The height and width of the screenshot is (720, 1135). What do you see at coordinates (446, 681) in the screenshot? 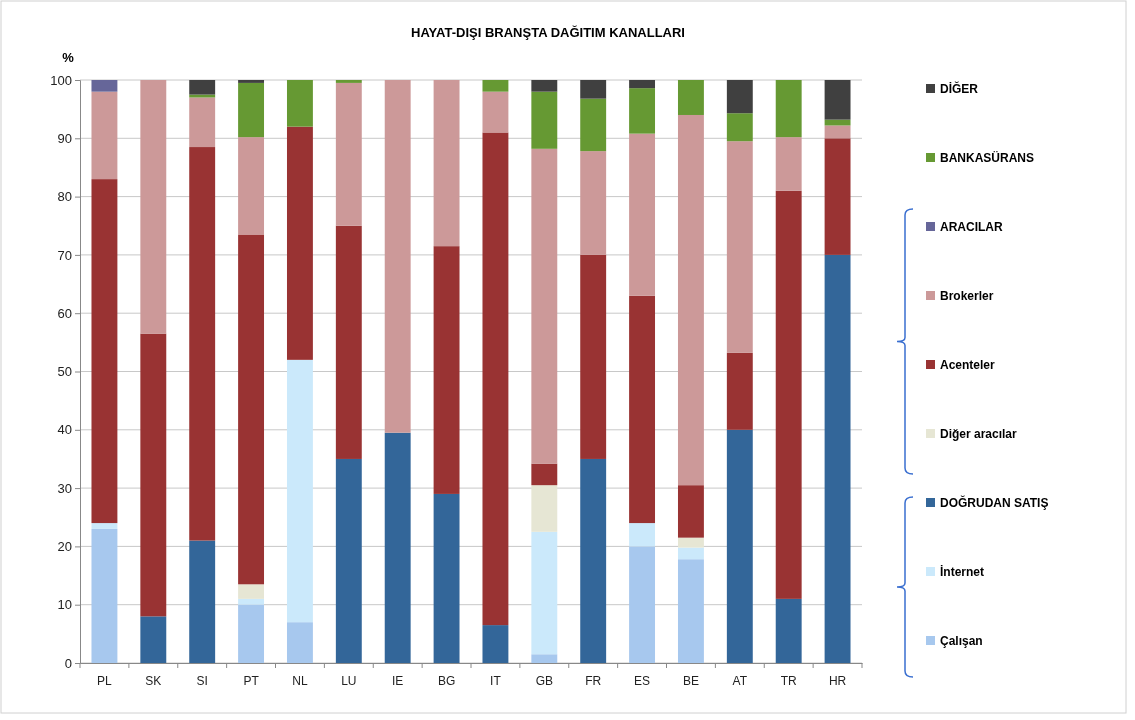
I see `x-tick-label: BG` at bounding box center [446, 681].